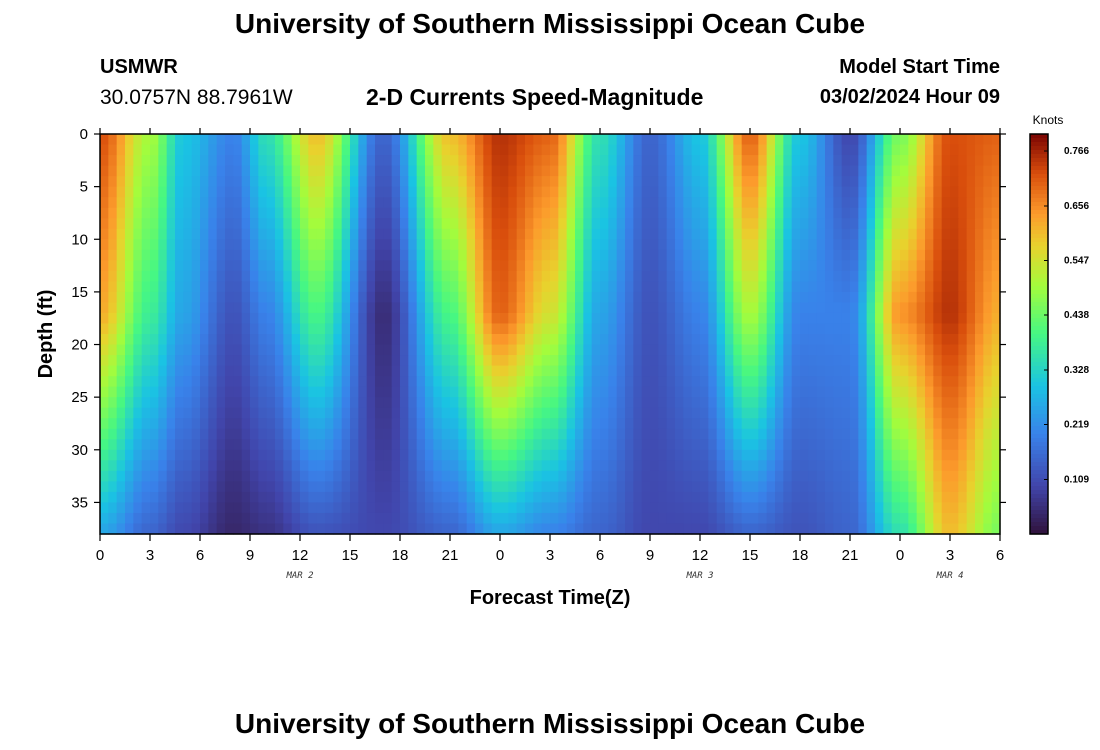 This screenshot has width=1100, height=750. I want to click on x-tick-label: 0, so click(100, 555).